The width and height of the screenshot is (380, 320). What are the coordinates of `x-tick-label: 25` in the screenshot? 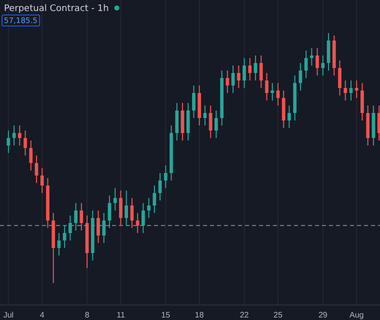 It's located at (278, 315).